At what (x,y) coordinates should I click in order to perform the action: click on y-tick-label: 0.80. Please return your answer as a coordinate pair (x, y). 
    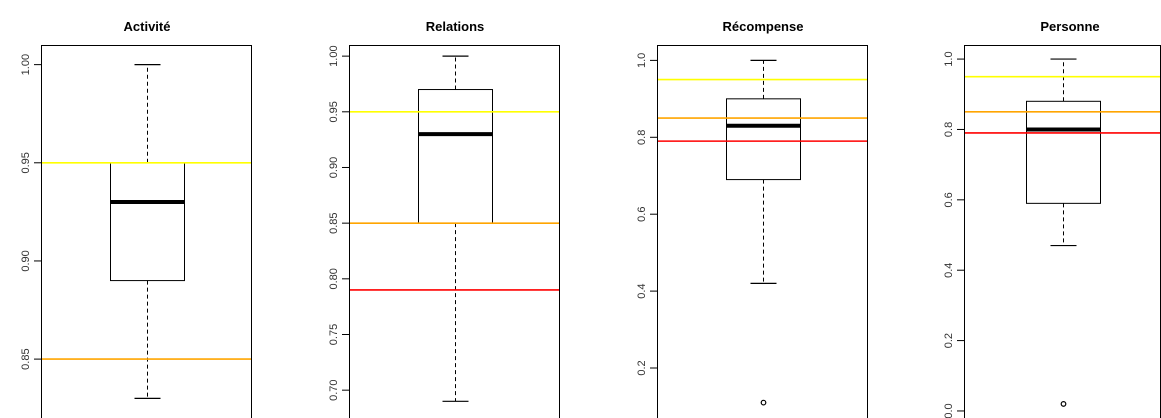
    Looking at the image, I should click on (334, 278).